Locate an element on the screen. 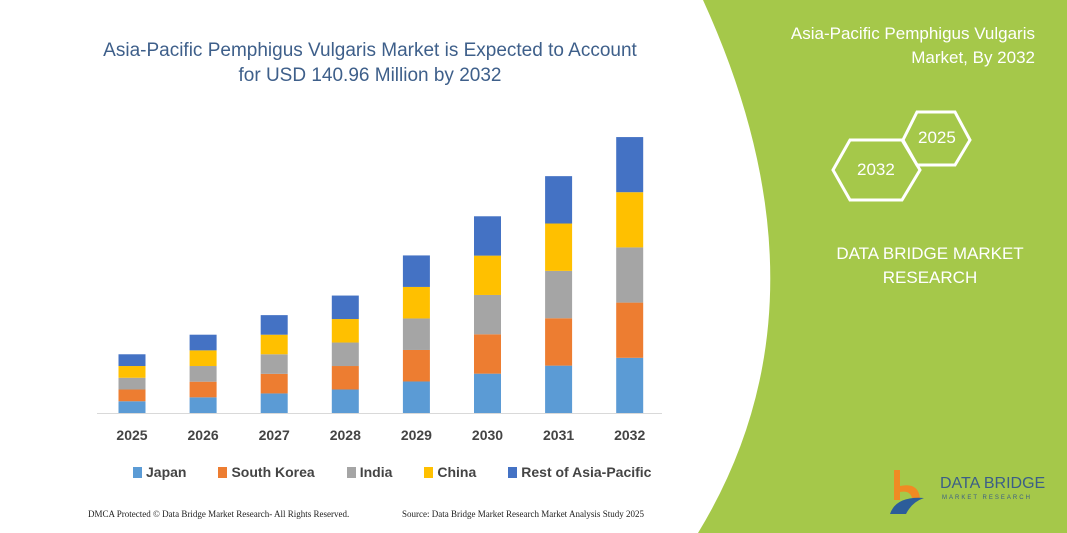 Image resolution: width=1067 pixels, height=533 pixels. x-tick-label: 2027 is located at coordinates (274, 435).